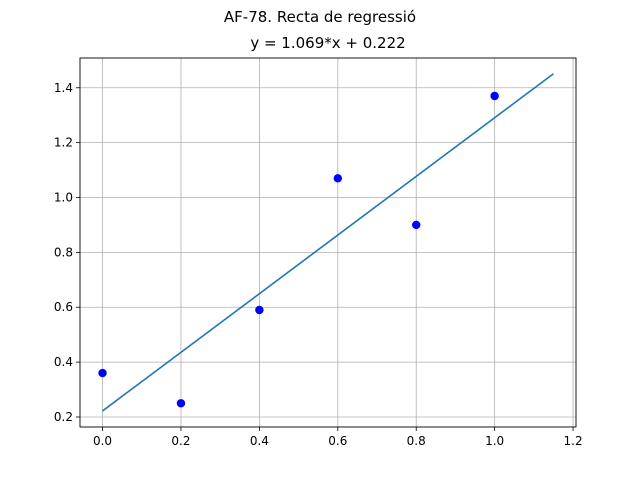 The height and width of the screenshot is (480, 640). Describe the element at coordinates (63, 307) in the screenshot. I see `y-tick-label: 0.6` at that location.